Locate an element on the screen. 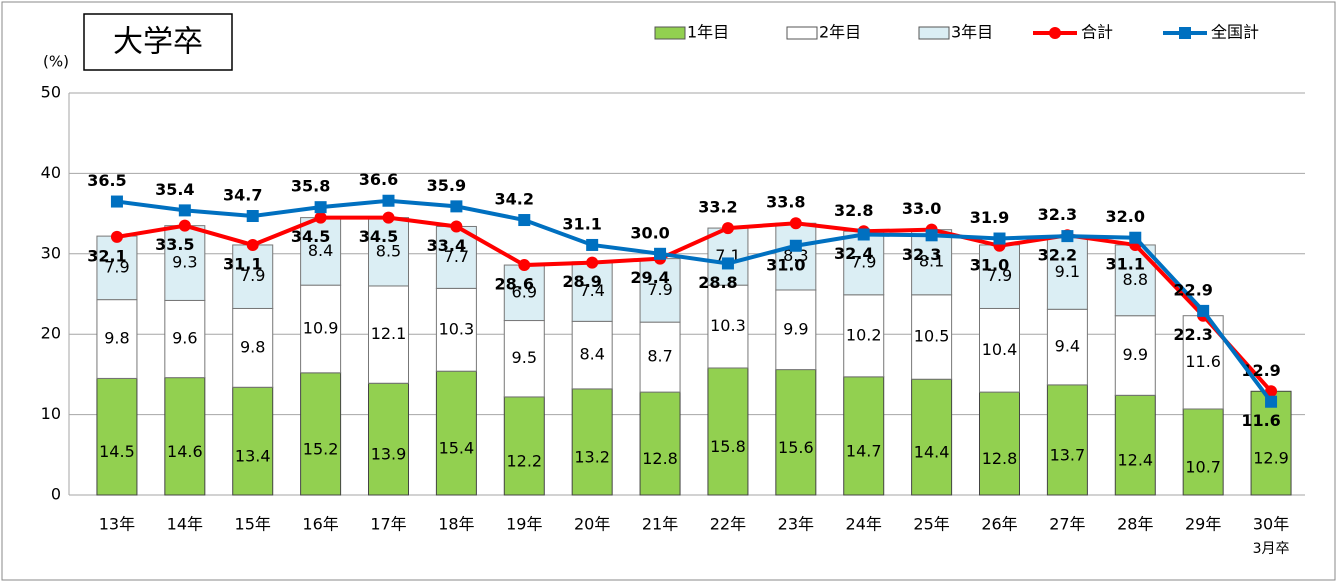 The width and height of the screenshot is (1338, 583). legend-label: 1年目 is located at coordinates (708, 32).